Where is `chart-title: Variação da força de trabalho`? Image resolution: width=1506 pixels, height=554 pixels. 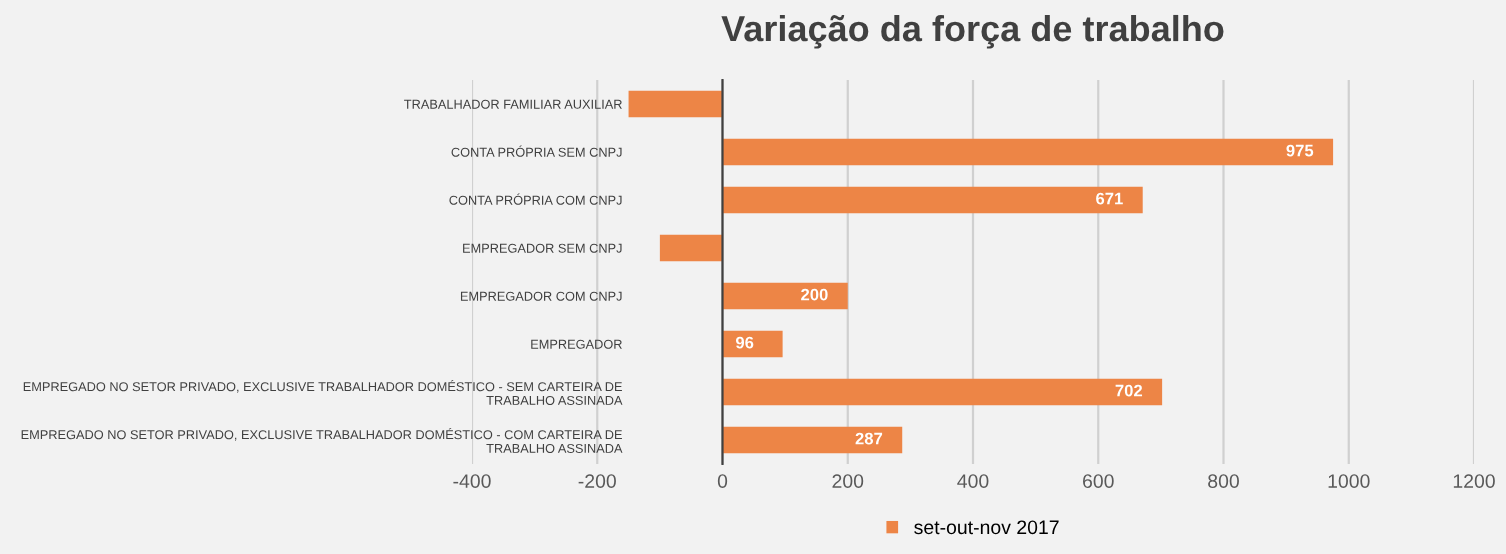
chart-title: Variação da força de trabalho is located at coordinates (972, 31).